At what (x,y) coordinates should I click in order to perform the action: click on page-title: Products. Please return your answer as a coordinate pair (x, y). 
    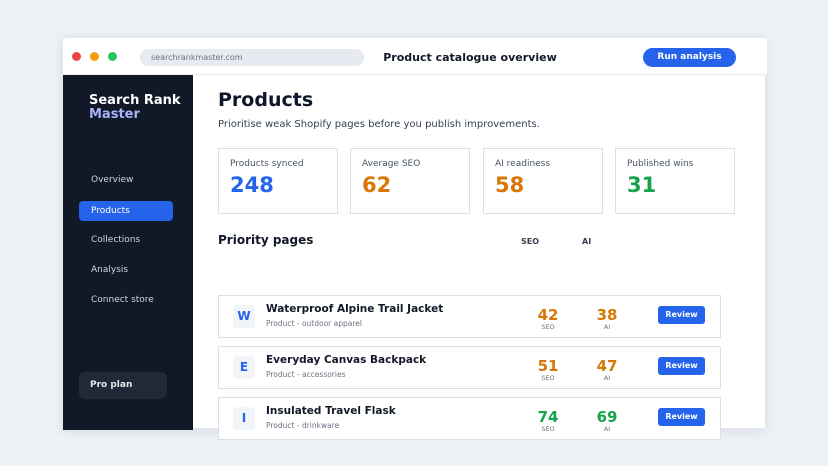
    Looking at the image, I should click on (266, 100).